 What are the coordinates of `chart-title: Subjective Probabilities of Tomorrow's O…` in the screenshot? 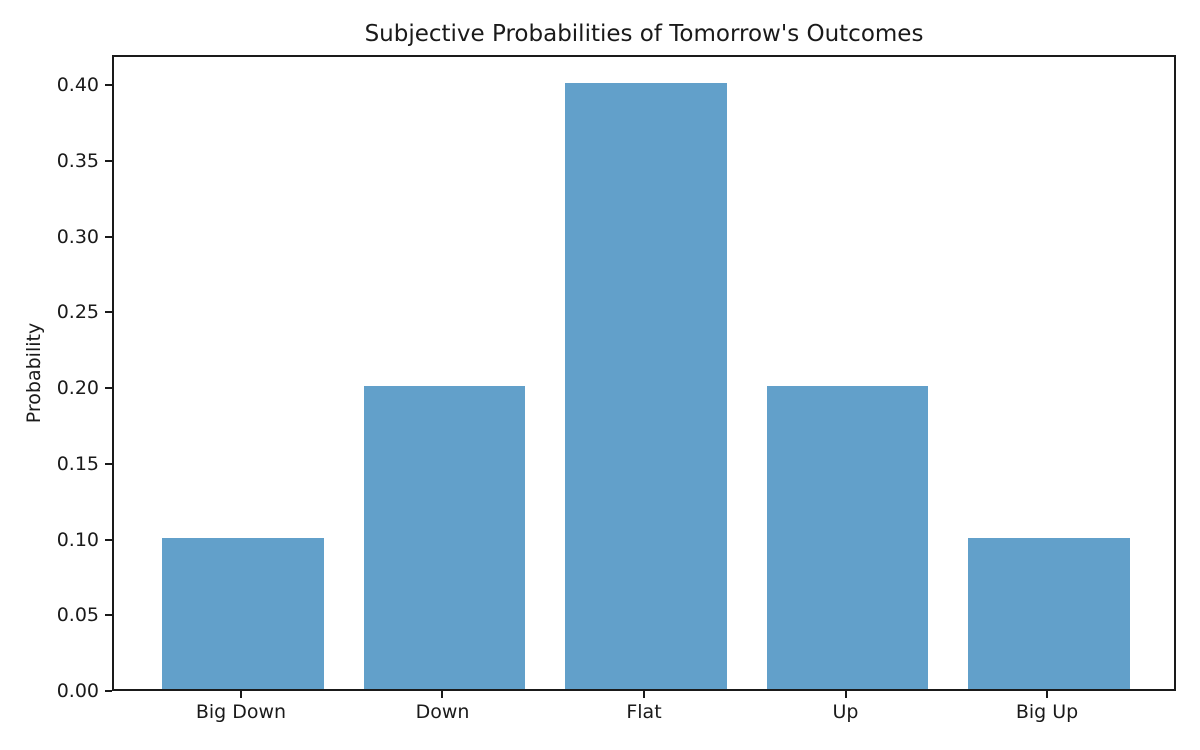 It's located at (644, 34).